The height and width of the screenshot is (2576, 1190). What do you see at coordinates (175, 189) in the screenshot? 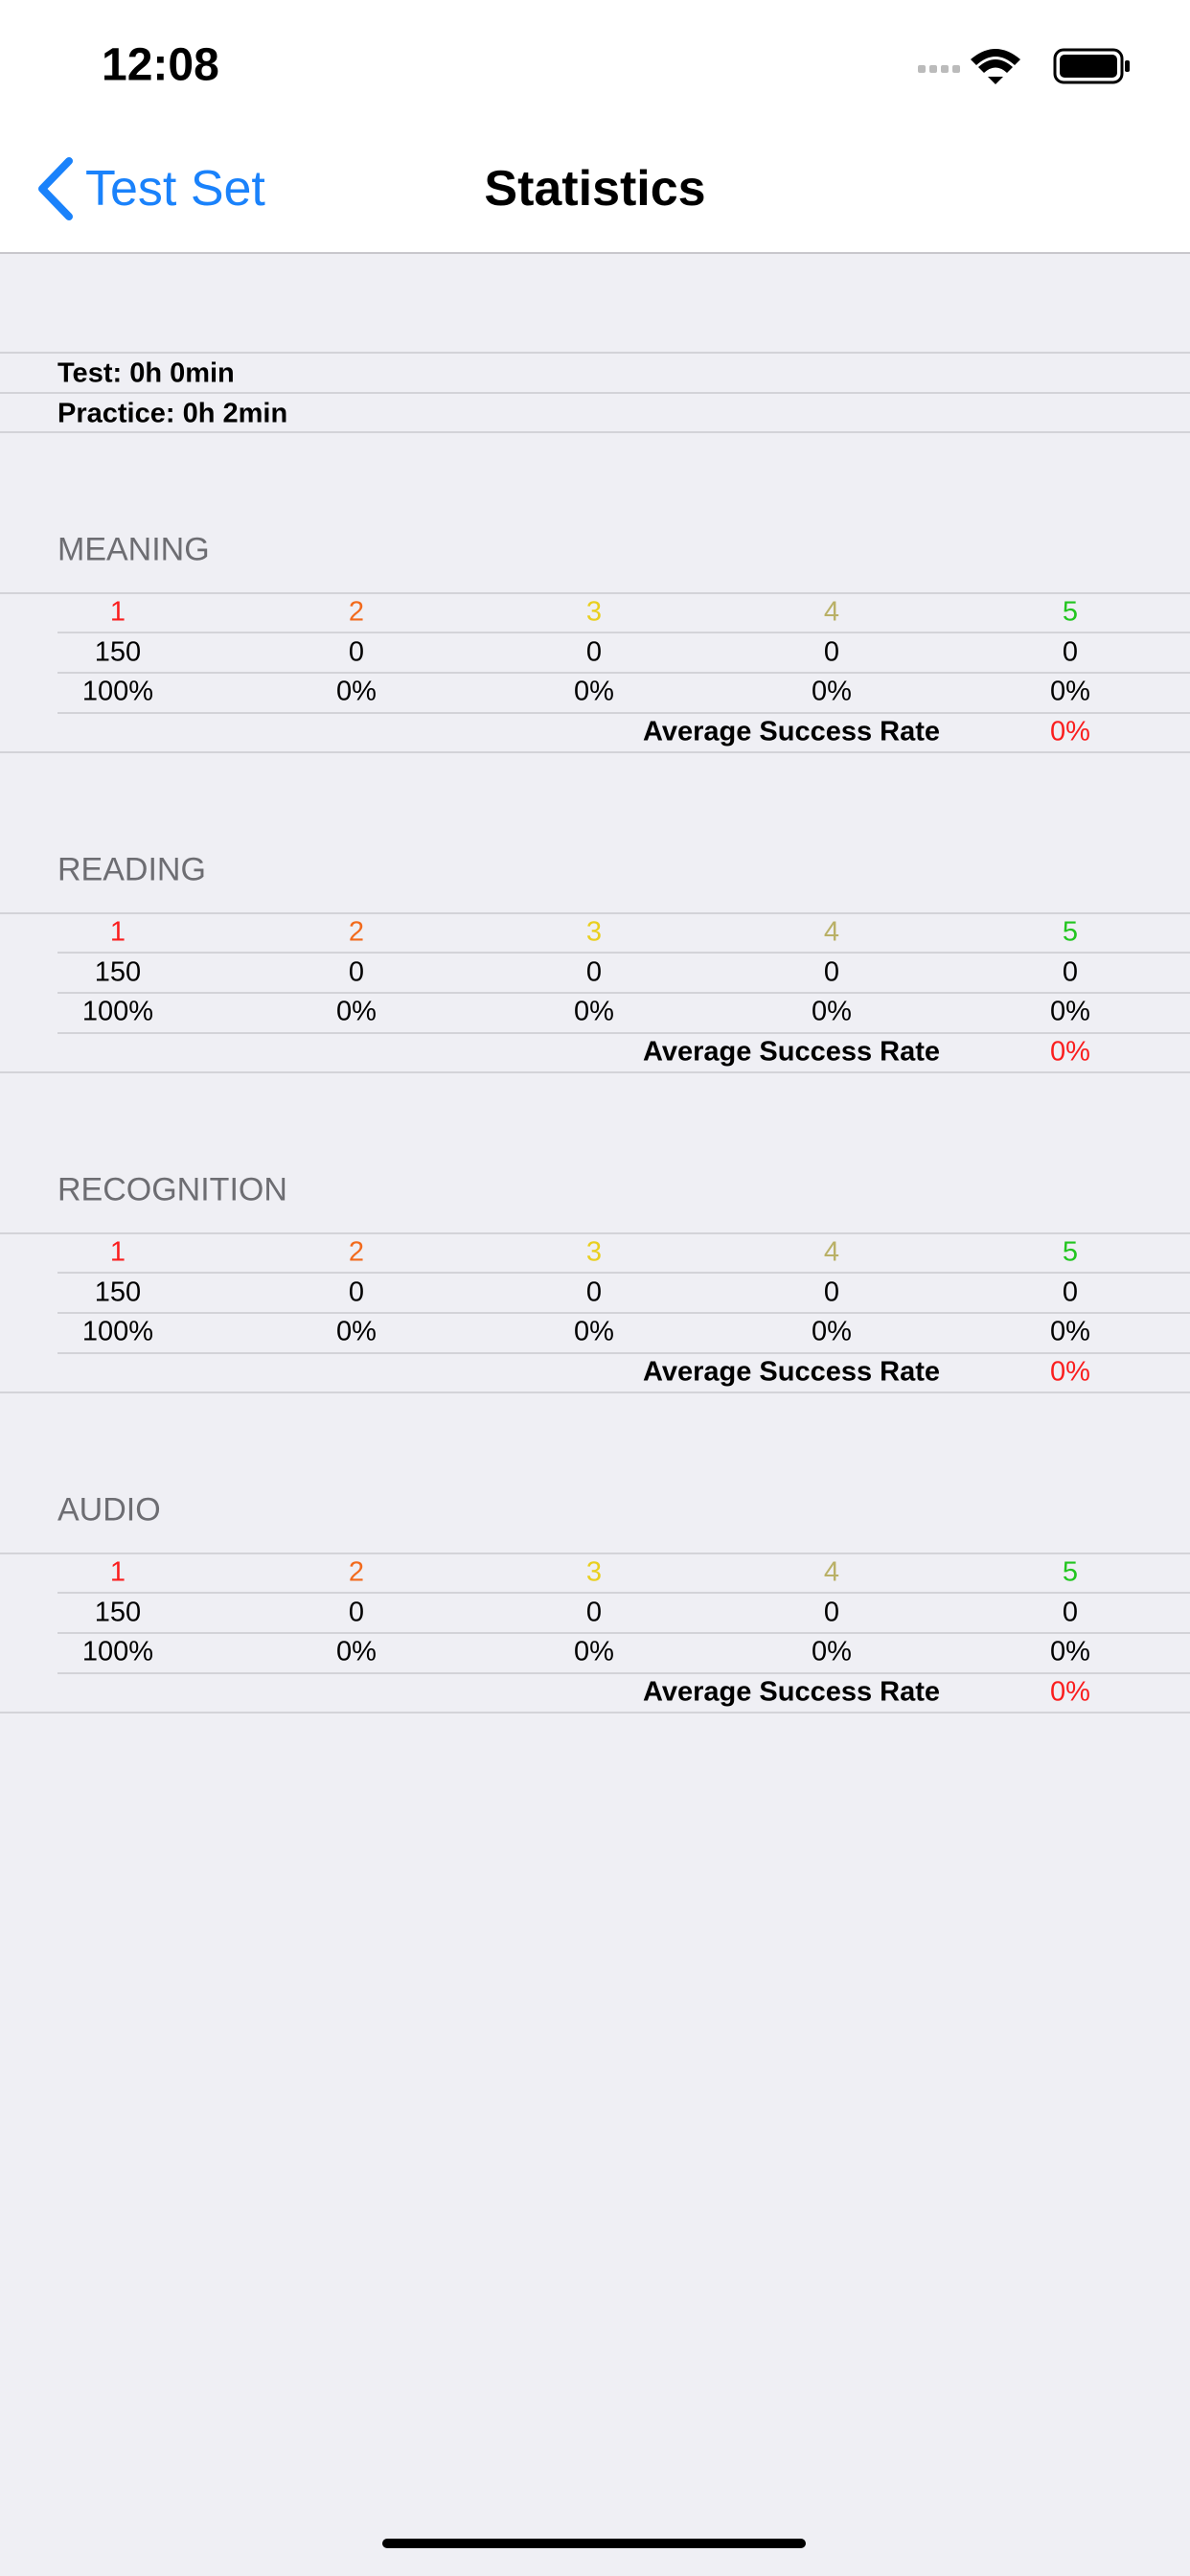
I see `back-button: Test Set` at bounding box center [175, 189].